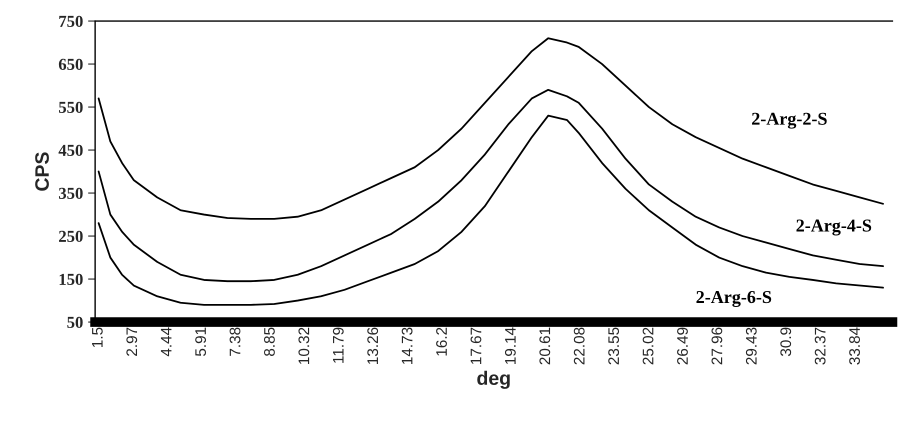 This screenshot has height=421, width=906. I want to click on x-tick-label: 22.08, so click(579, 346).